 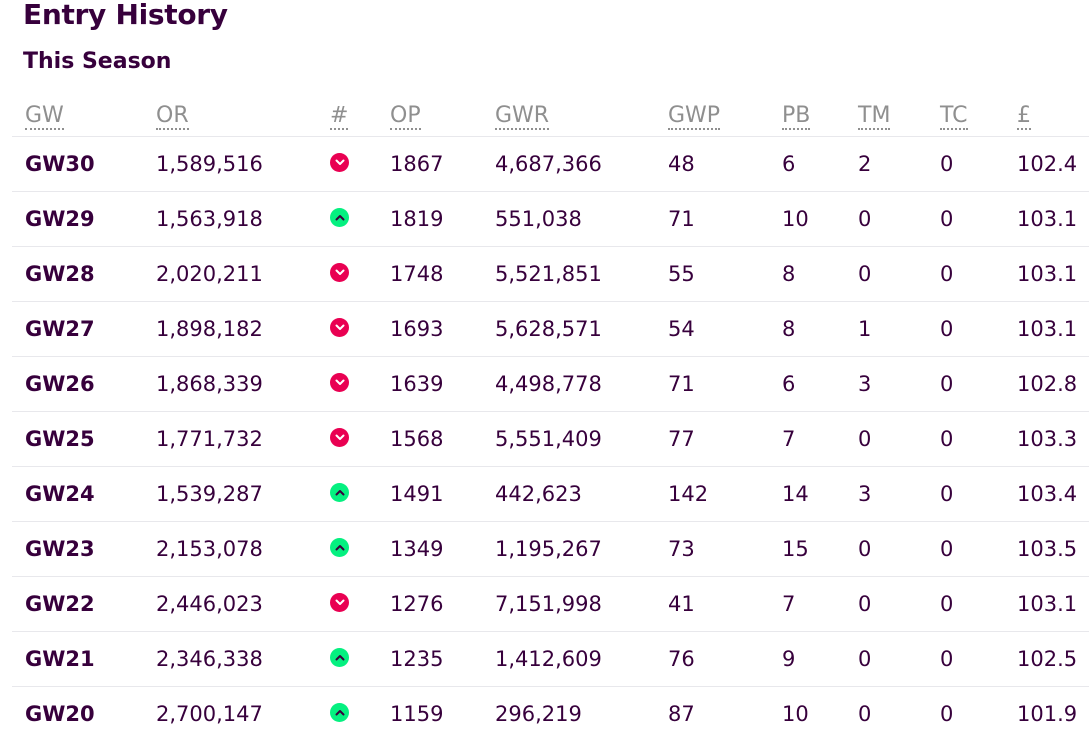 What do you see at coordinates (538, 493) in the screenshot?
I see `gameweek-rank-cell: 442,623` at bounding box center [538, 493].